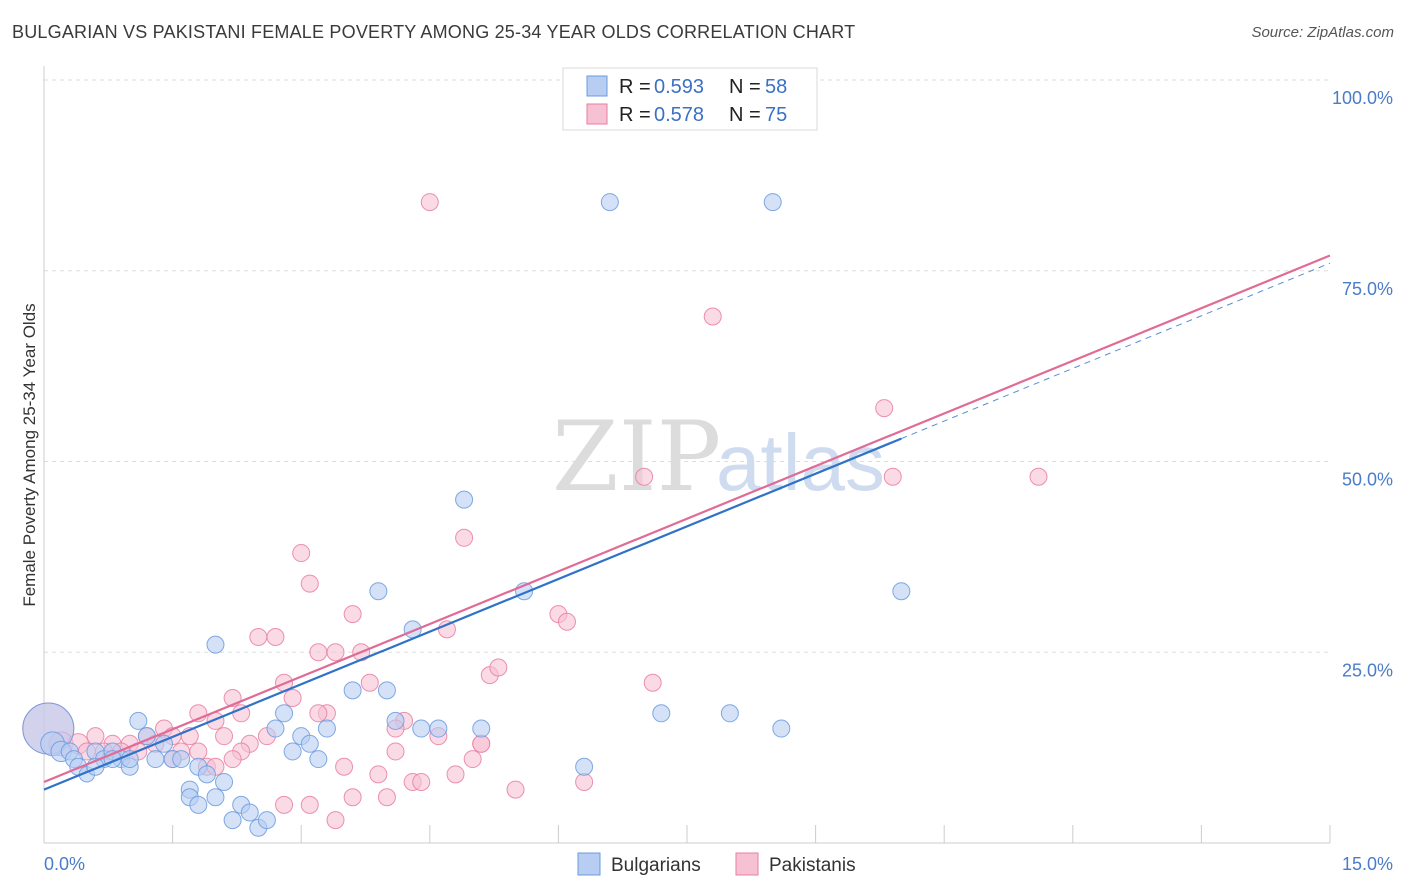  I want to click on legend-r-label-2: R =, so click(635, 115).